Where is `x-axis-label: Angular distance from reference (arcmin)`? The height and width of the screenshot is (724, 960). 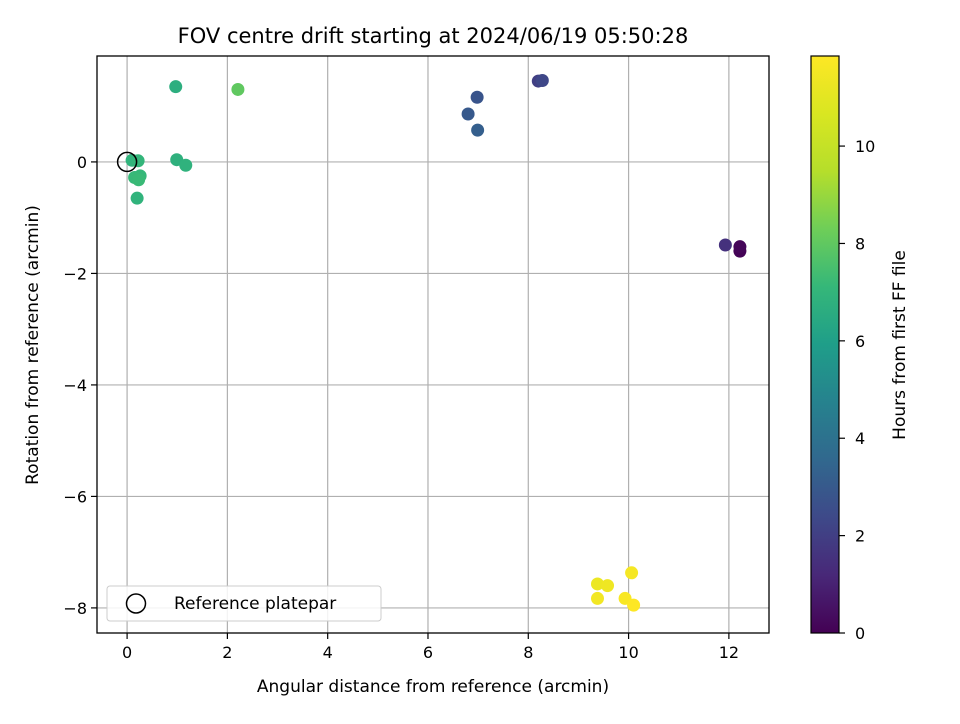 x-axis-label: Angular distance from reference (arcmin) is located at coordinates (433, 687).